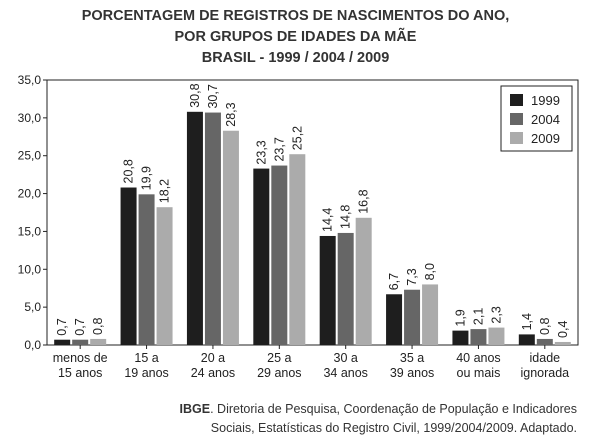 This screenshot has width=591, height=444. I want to click on legend-label: 2004, so click(545, 119).